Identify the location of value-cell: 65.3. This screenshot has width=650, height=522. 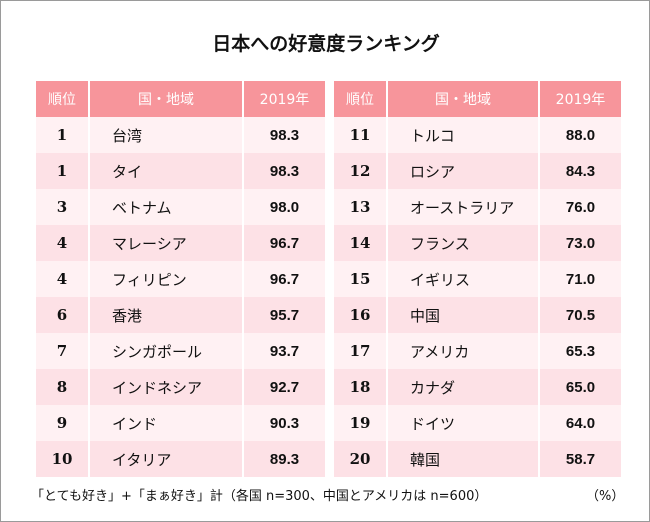
(580, 351).